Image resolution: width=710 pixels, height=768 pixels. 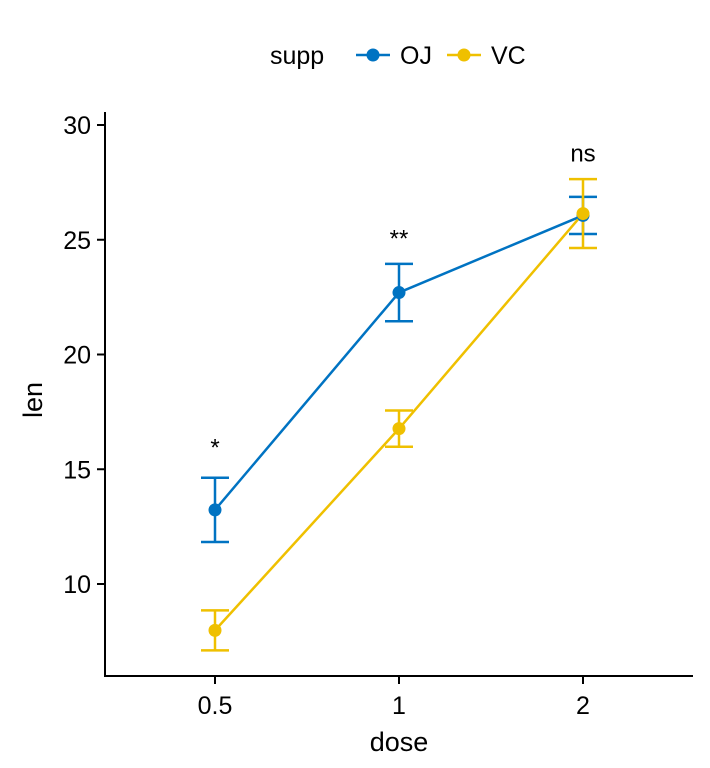 What do you see at coordinates (416, 56) in the screenshot?
I see `legend-label-oj: OJ` at bounding box center [416, 56].